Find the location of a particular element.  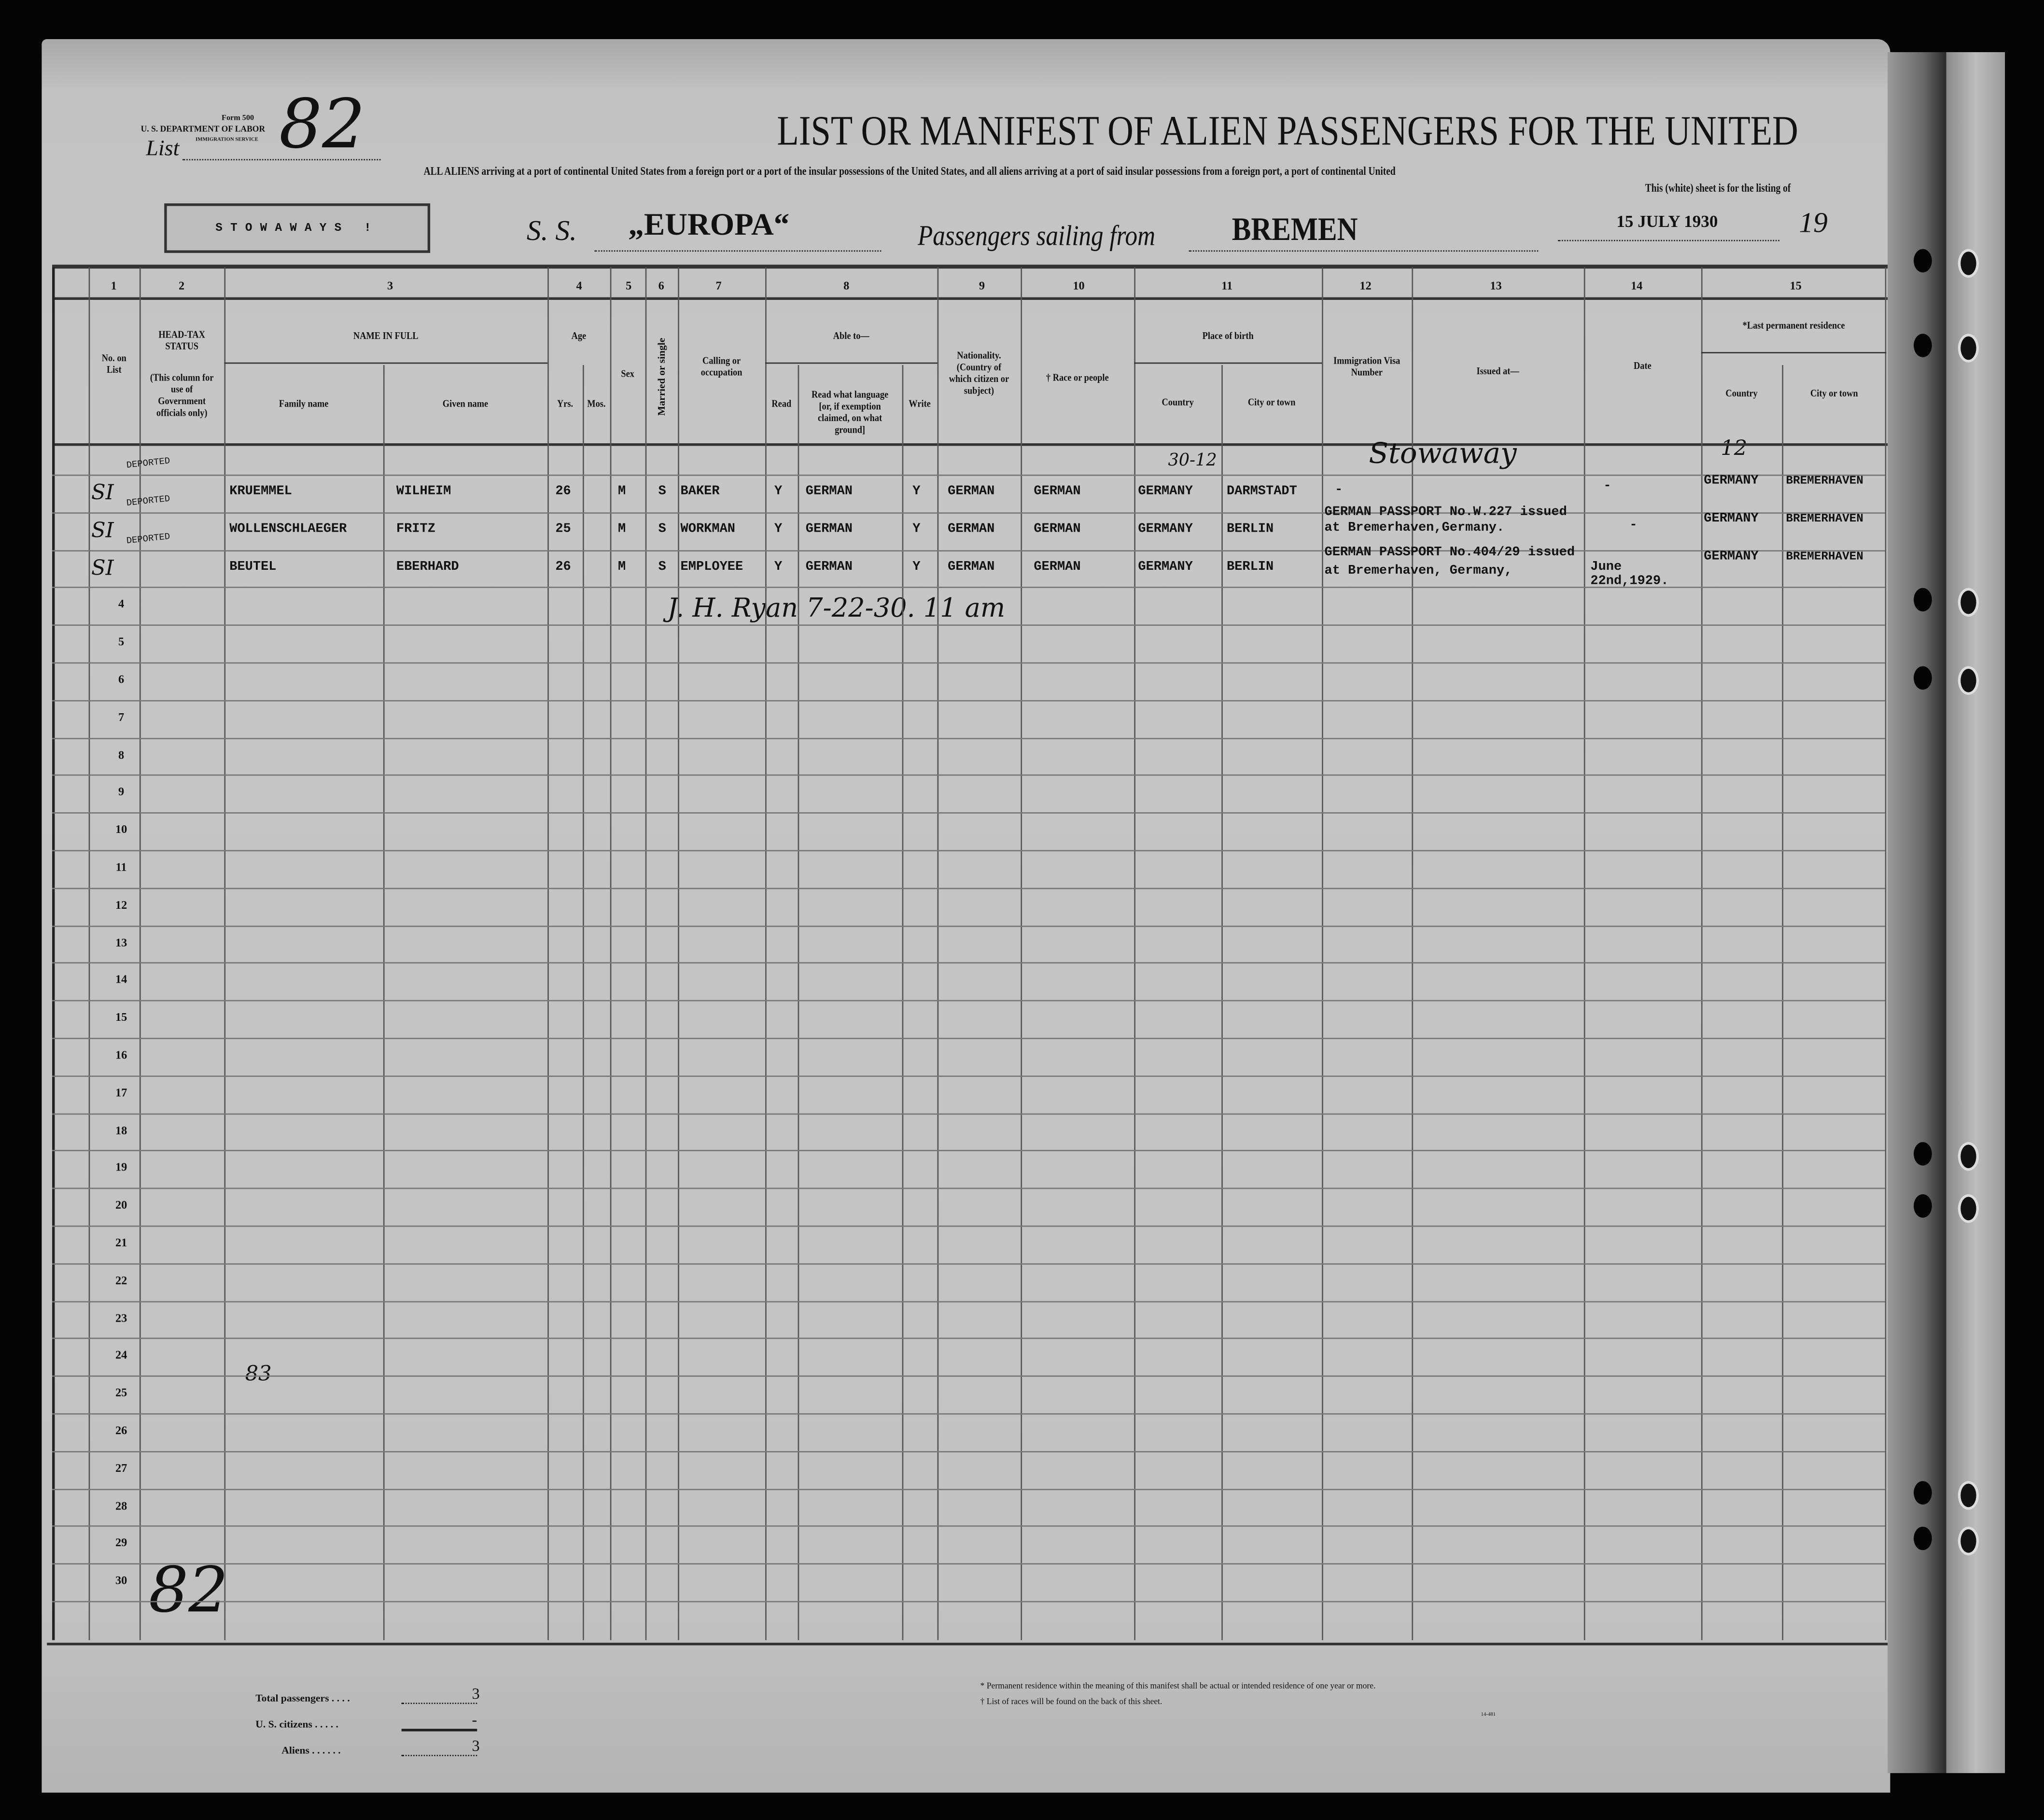

header-head-tax: HEAD-TAX STATUS is located at coordinates (181, 340).